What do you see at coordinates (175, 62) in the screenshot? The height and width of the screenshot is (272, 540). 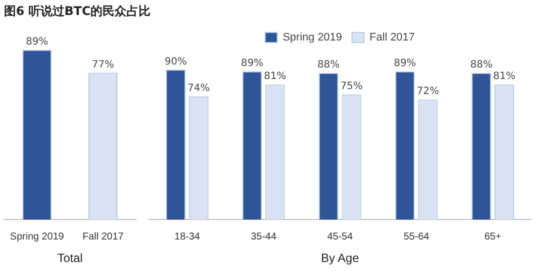 I see `data-label: 90%` at bounding box center [175, 62].